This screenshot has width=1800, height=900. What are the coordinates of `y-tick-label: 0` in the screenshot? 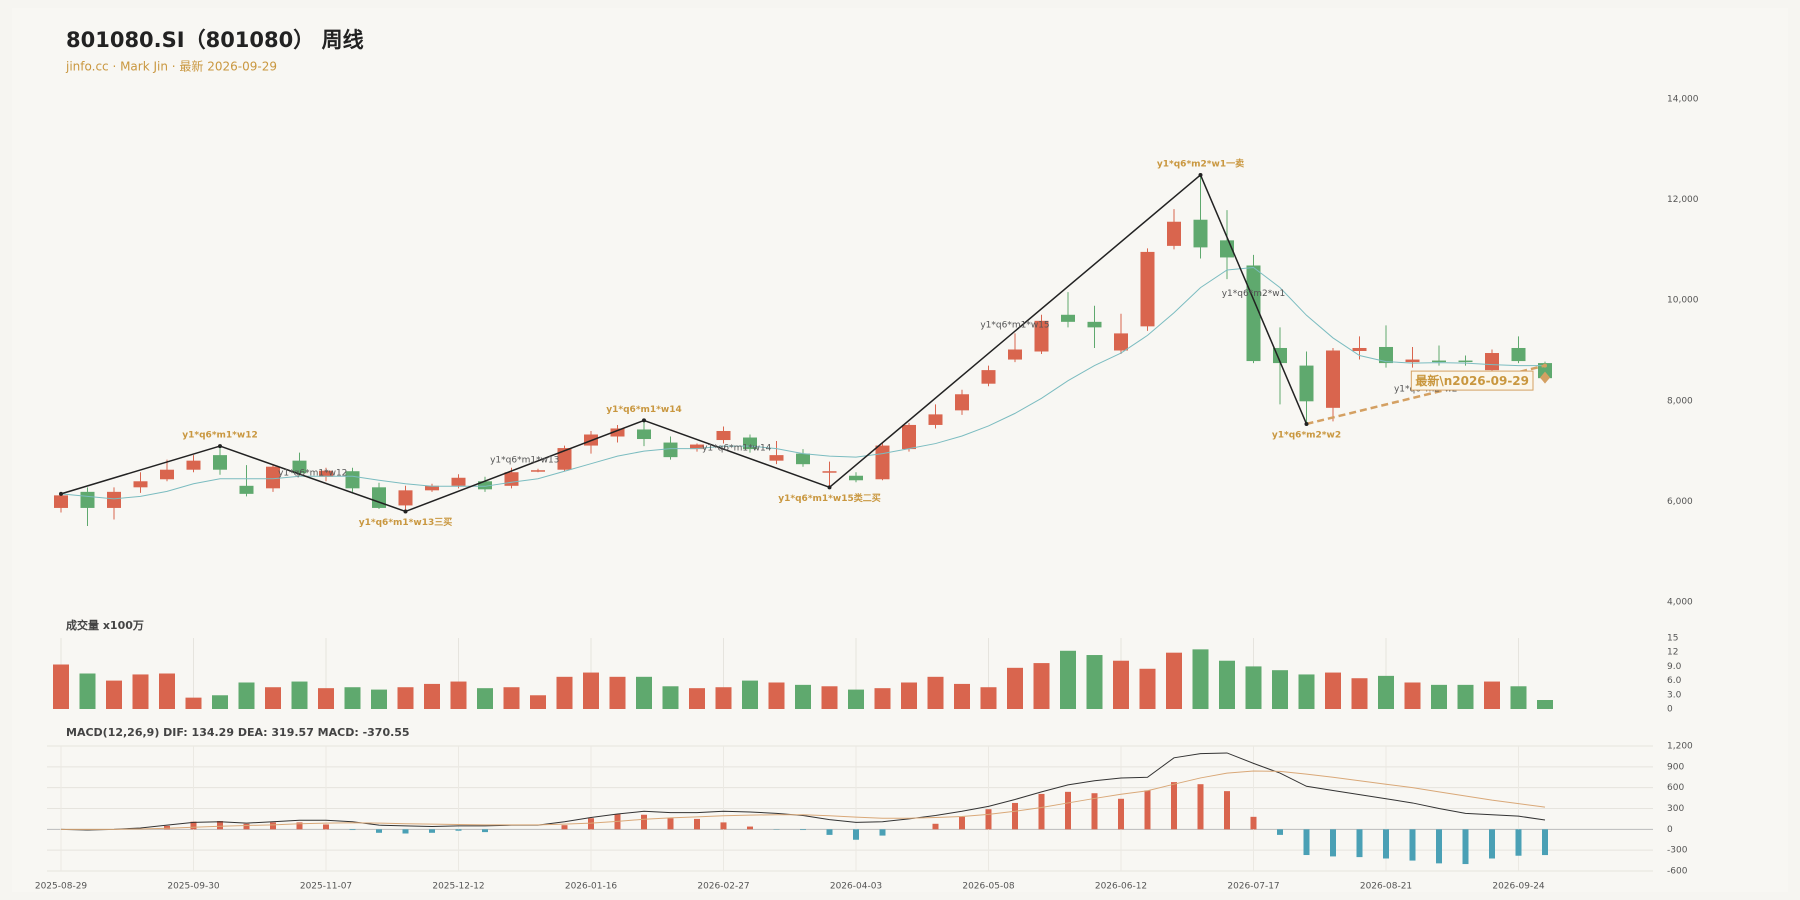 It's located at (1670, 830).